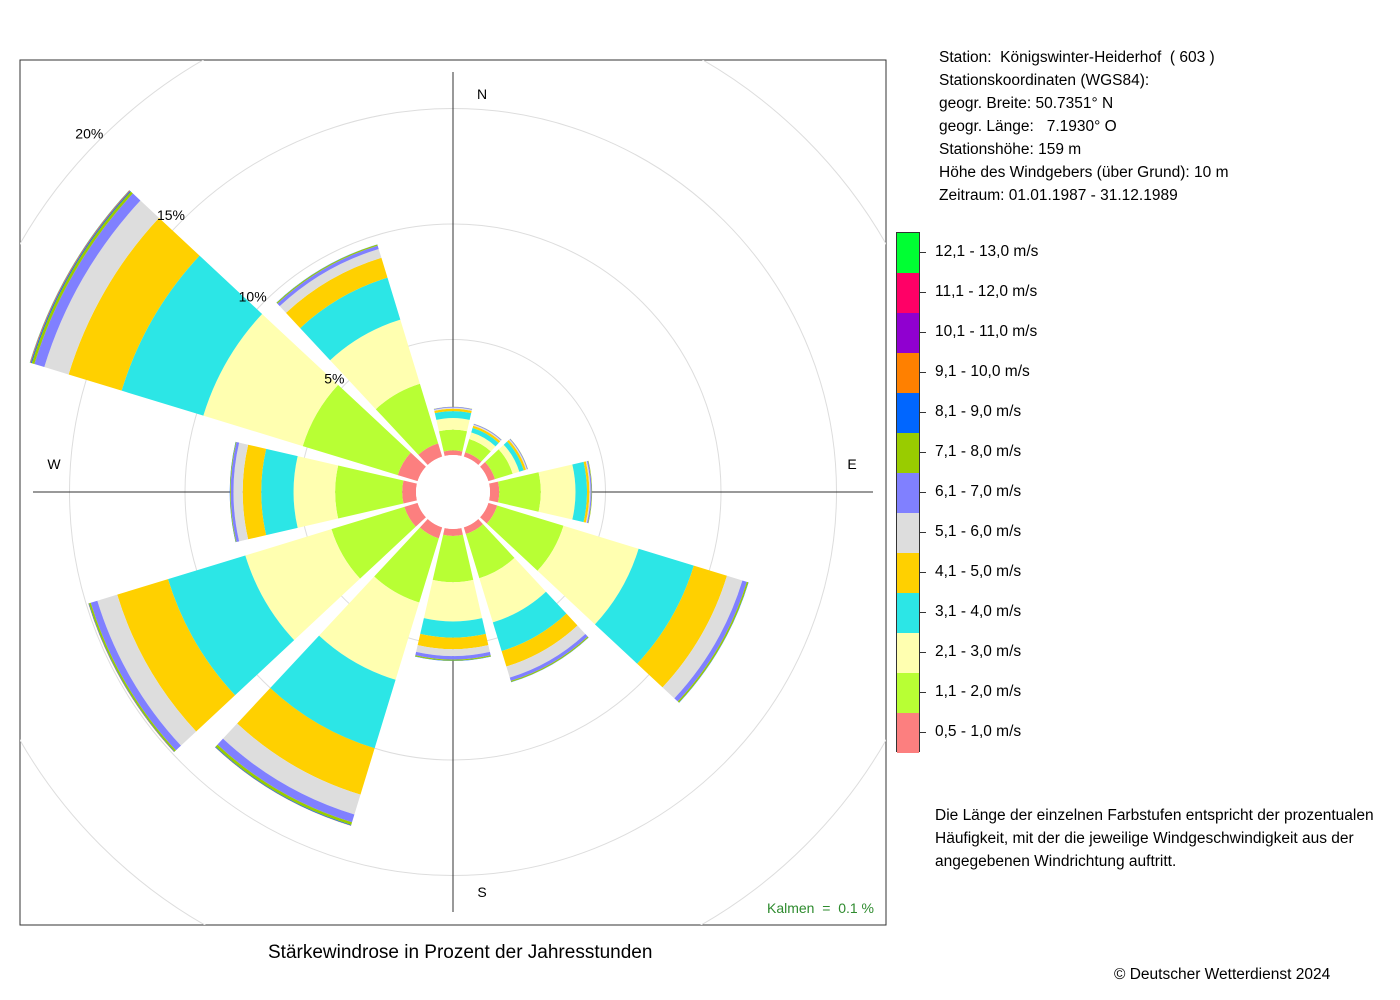  Describe the element at coordinates (1077, 57) in the screenshot. I see `station-name: Station: Königswinter-Heiderhof ( 603 )` at that location.